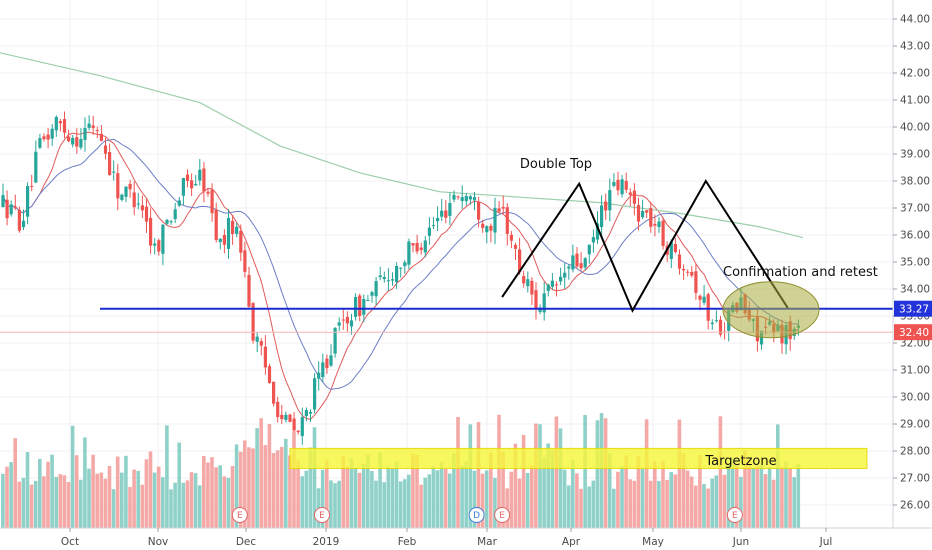 The width and height of the screenshot is (932, 550). Describe the element at coordinates (487, 542) in the screenshot. I see `x-tick-label: Mar` at that location.